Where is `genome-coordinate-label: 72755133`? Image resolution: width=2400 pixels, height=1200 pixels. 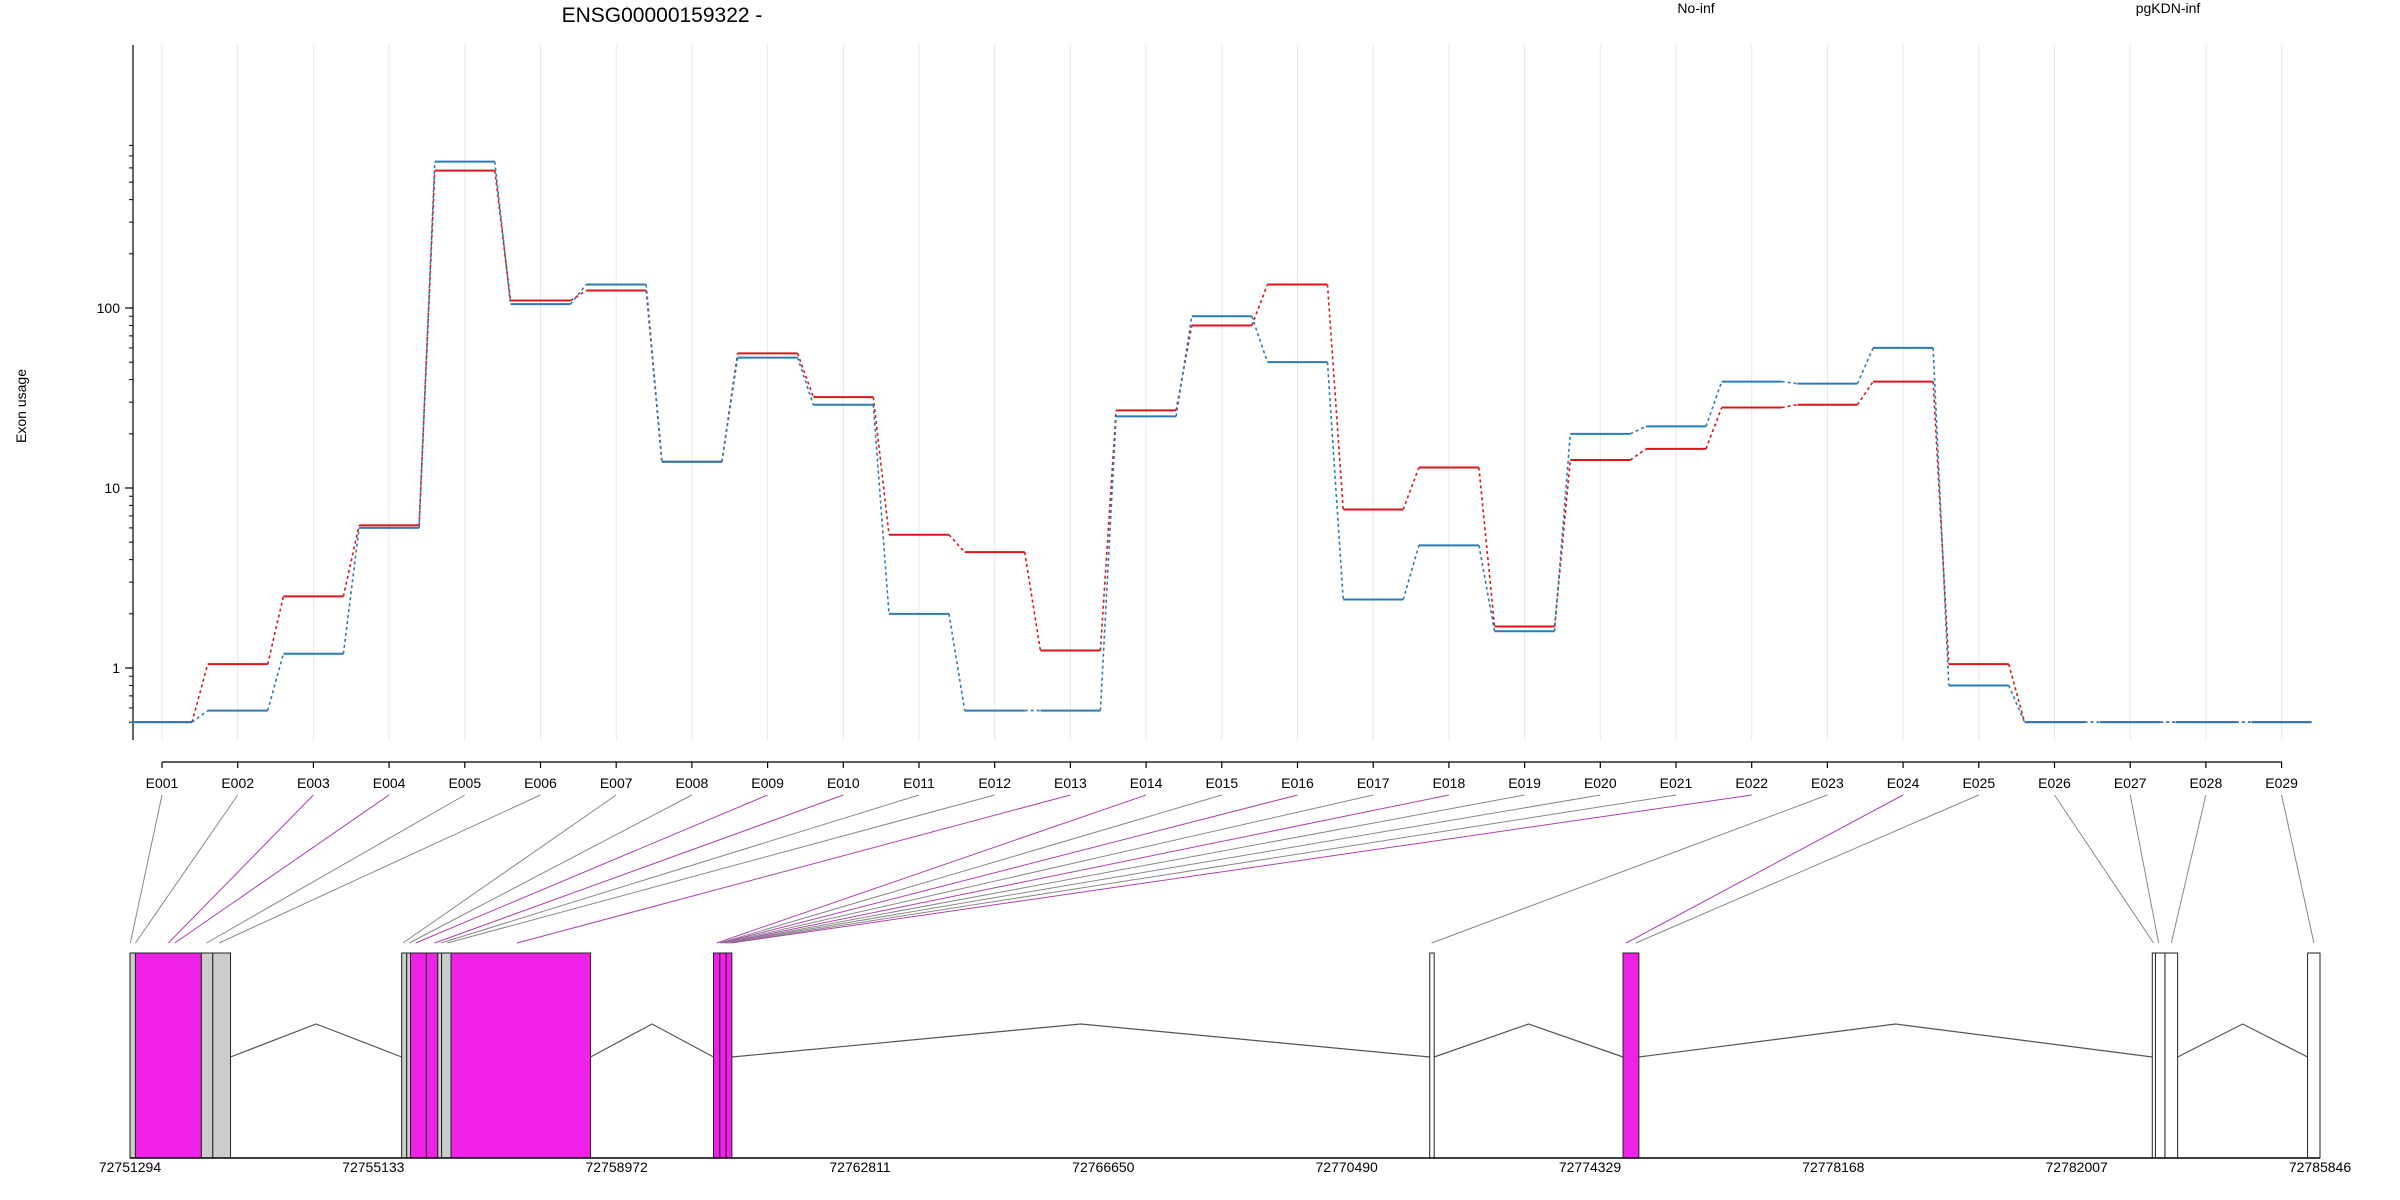 genome-coordinate-label: 72755133 is located at coordinates (373, 1167).